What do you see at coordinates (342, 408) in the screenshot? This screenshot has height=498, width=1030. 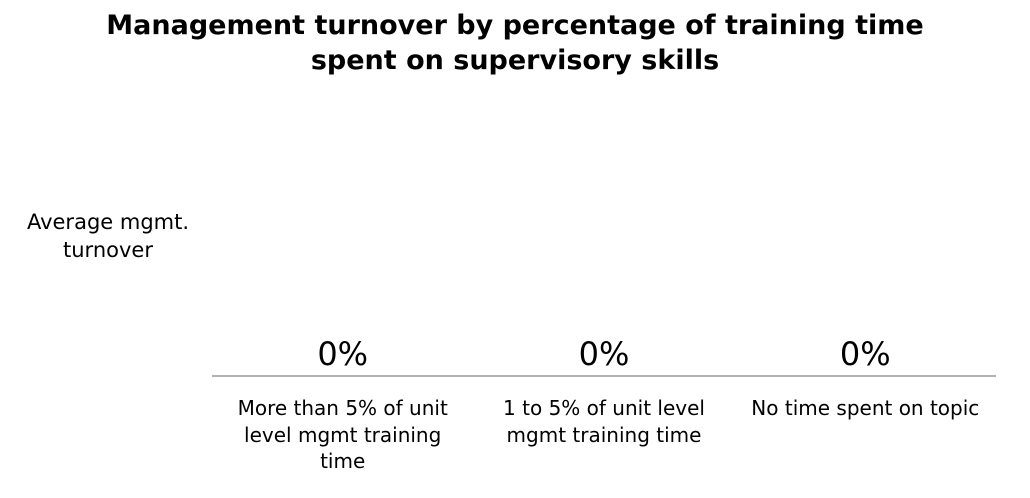 I see `category-label-1-line-1: More than 5% of unit` at bounding box center [342, 408].